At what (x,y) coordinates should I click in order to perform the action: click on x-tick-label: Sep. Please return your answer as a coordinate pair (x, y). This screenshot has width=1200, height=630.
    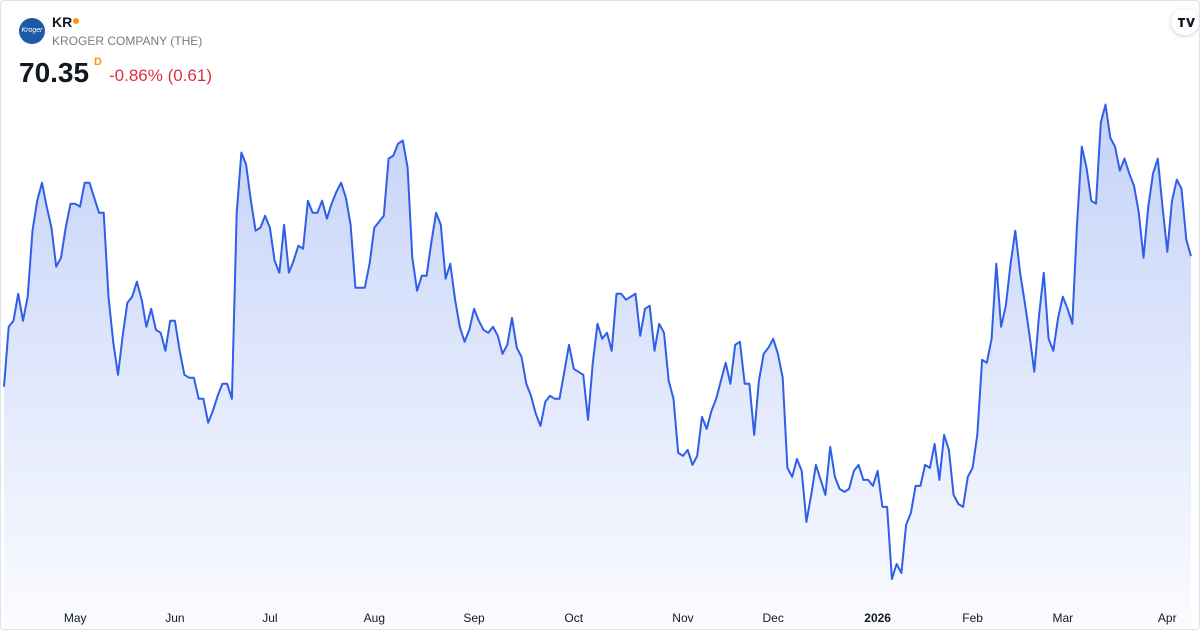
    Looking at the image, I should click on (474, 618).